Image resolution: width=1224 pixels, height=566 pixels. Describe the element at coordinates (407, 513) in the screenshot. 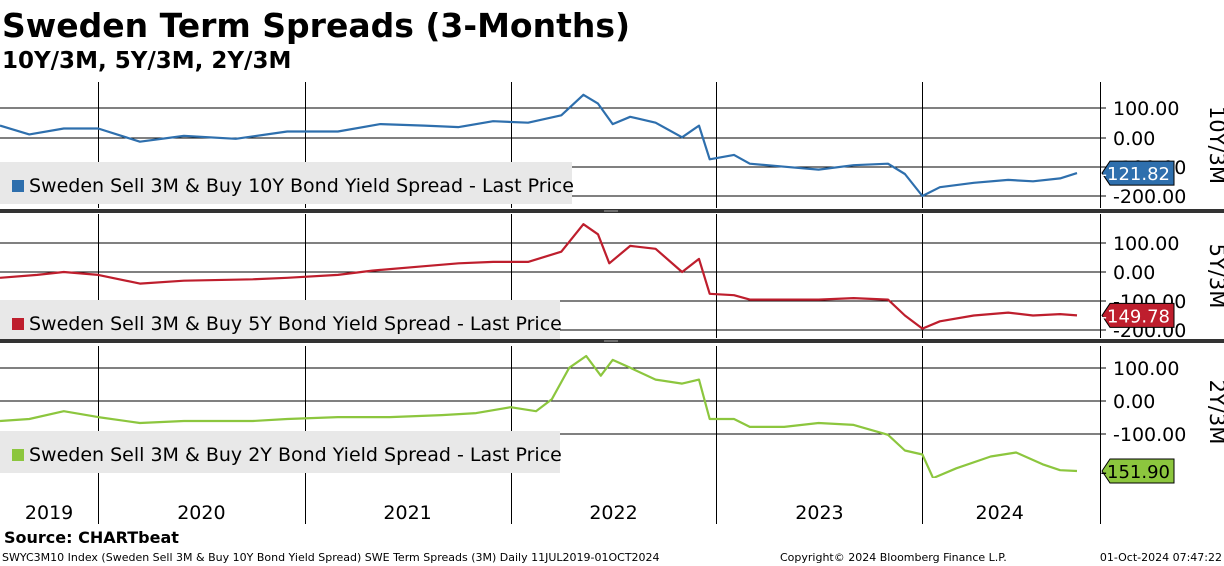

I see `x-tick-label: 2021` at that location.